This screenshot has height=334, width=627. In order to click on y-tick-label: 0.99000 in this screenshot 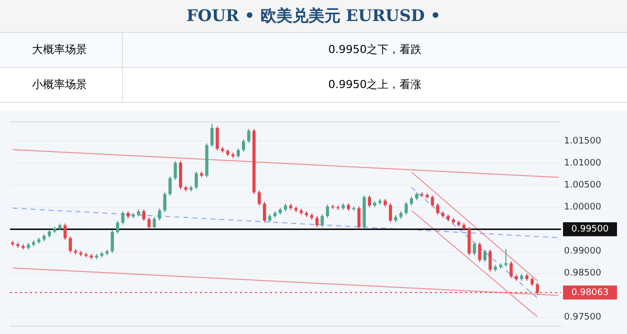, I will do `click(583, 251)`.